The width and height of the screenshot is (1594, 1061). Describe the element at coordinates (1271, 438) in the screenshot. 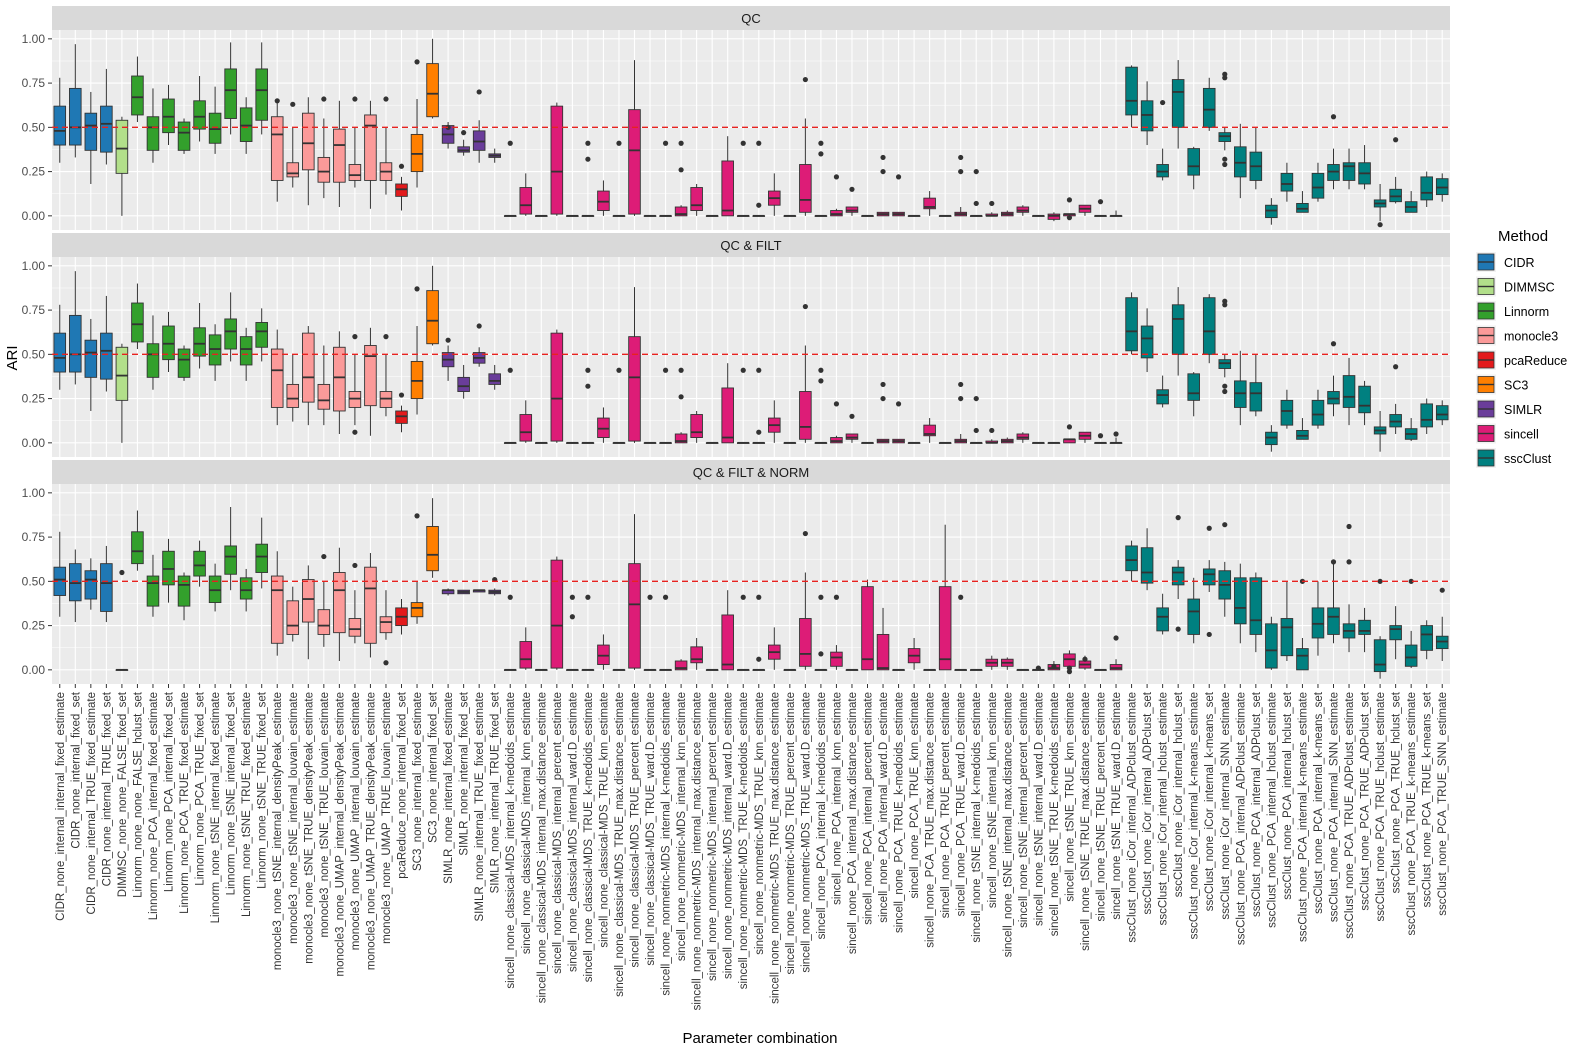

I see `box-sscClust_none_PCA_internal_hclust_estimate` at that location.